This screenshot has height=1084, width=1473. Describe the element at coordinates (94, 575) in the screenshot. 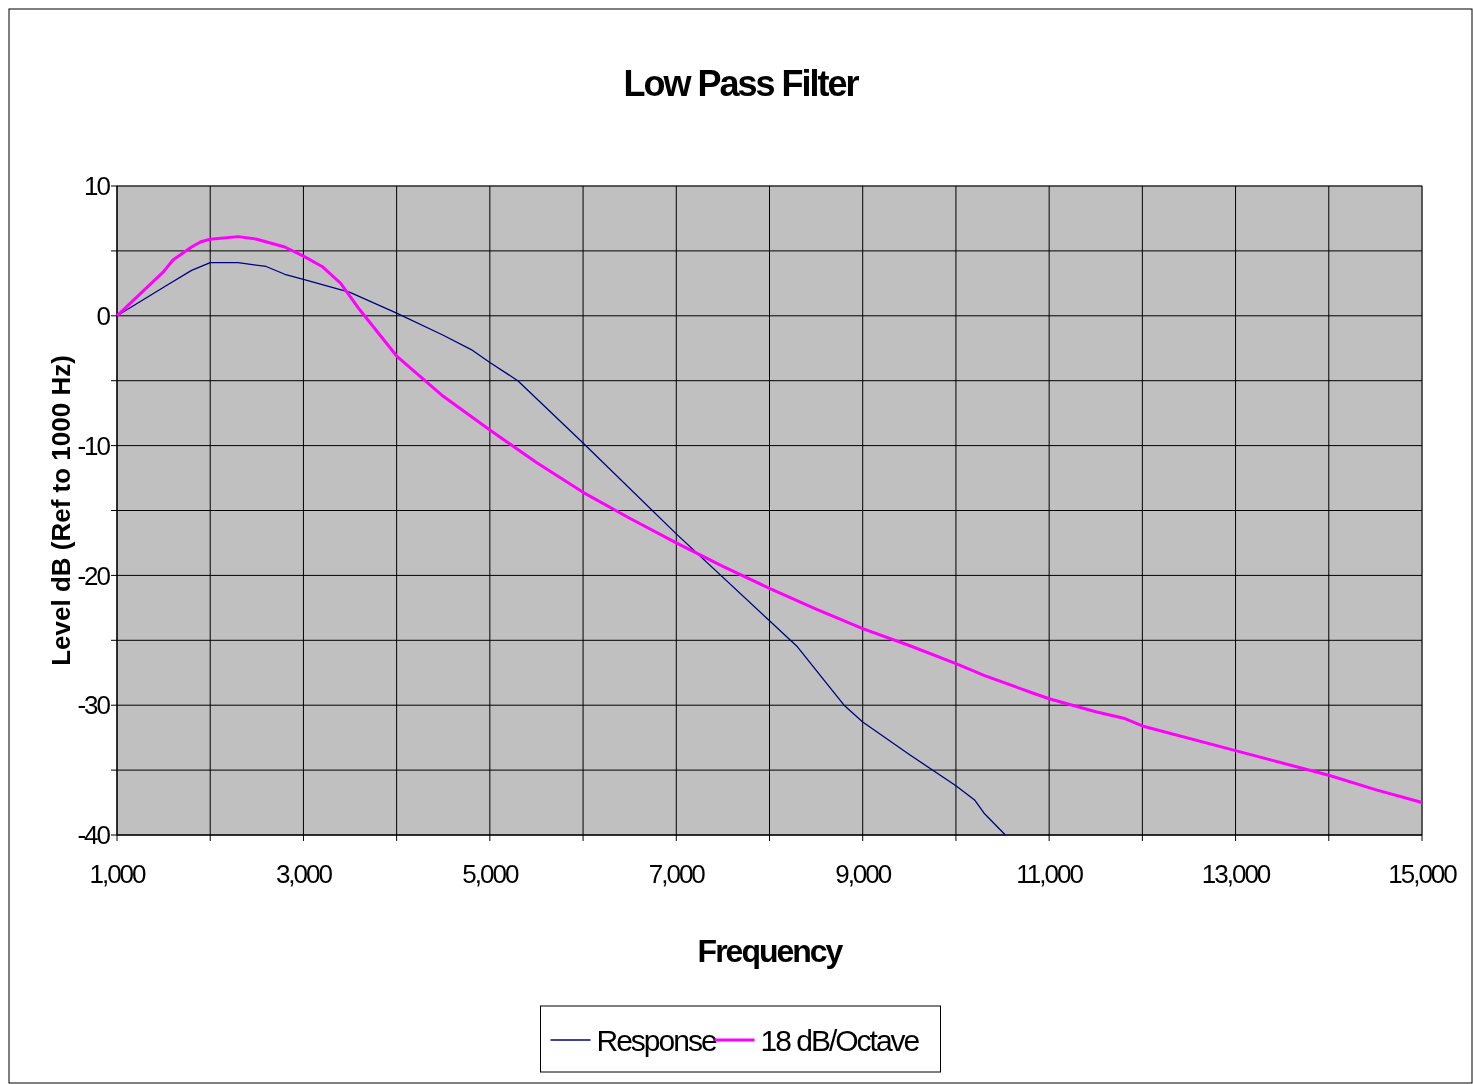

I see `y-tick-label: -20` at that location.